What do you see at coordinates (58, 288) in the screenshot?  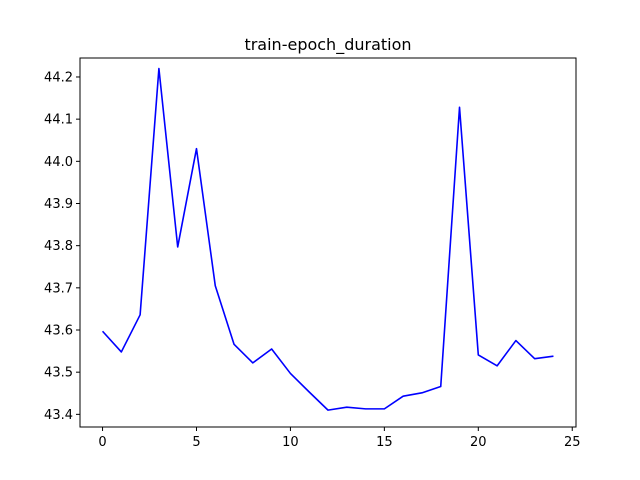 I see `y-tick-label: 43.7` at bounding box center [58, 288].